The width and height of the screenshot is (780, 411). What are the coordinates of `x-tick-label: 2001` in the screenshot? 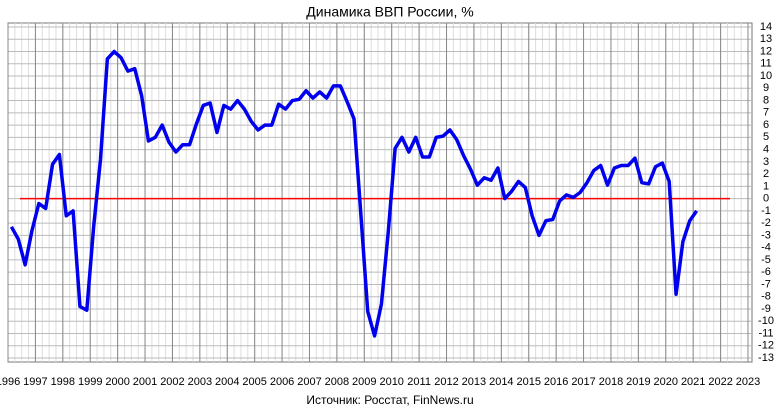 It's located at (145, 382).